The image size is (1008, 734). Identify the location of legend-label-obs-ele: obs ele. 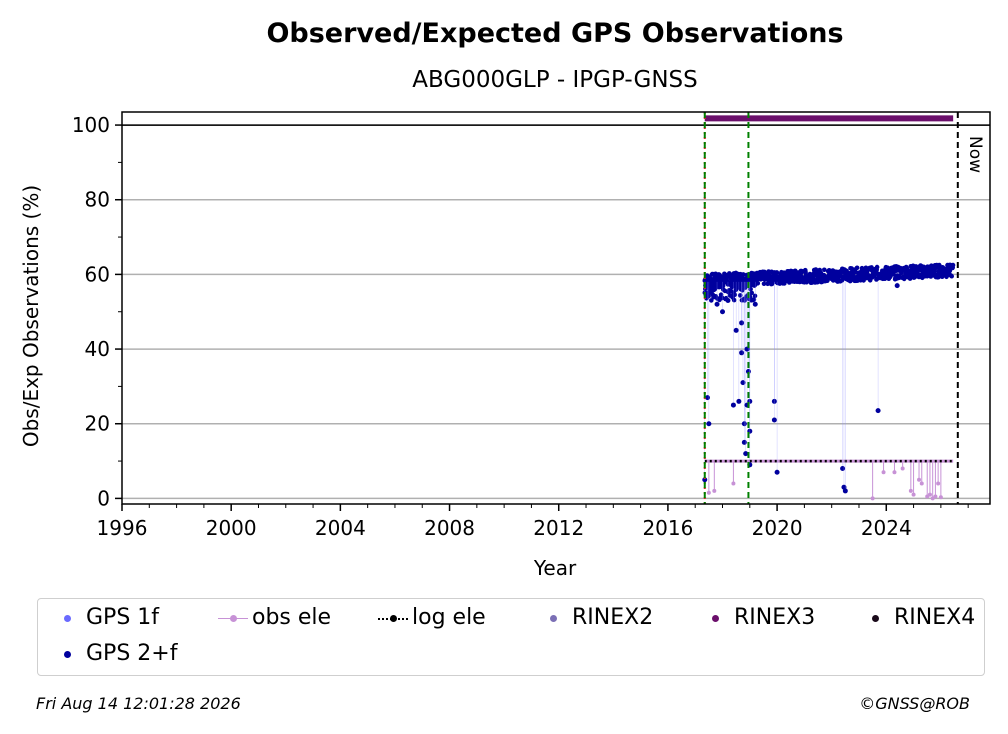
(292, 617).